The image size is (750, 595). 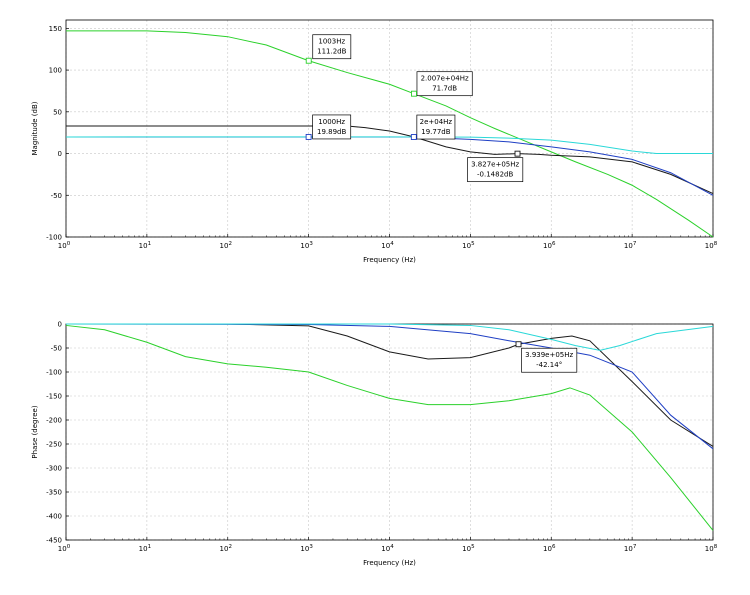 What do you see at coordinates (54, 373) in the screenshot?
I see `phase-y-tick-label: -100` at bounding box center [54, 373].